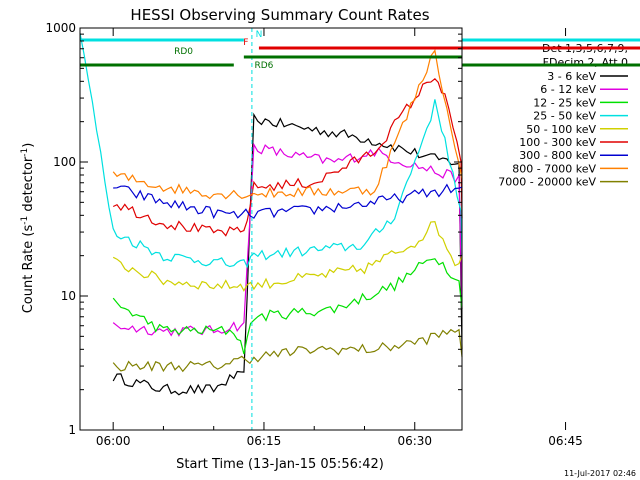  Describe the element at coordinates (28, 228) in the screenshot. I see `y-axis-label: Count Rate (s-1 detector-1)` at that location.